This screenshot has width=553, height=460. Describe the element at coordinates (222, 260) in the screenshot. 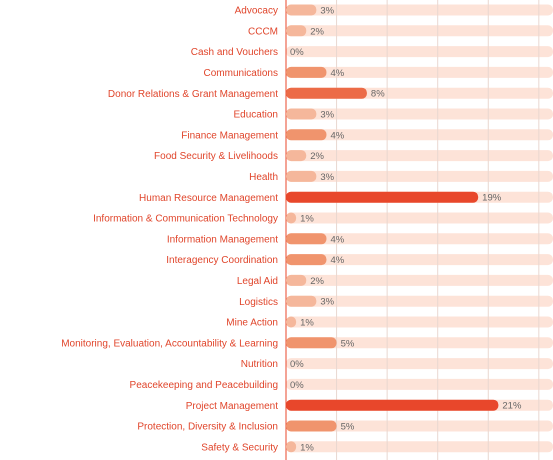

I see `category-label: Interagency Coordination` at that location.